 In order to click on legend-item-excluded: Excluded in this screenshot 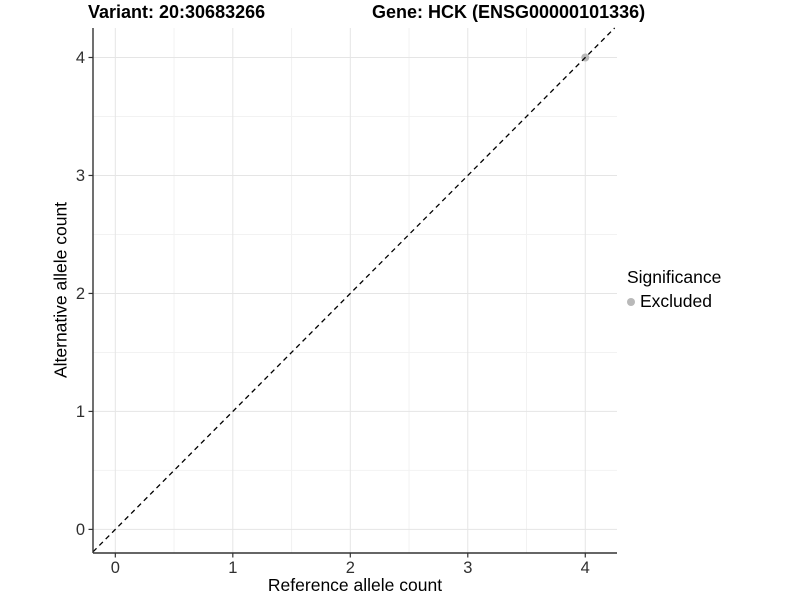, I will do `click(674, 301)`.